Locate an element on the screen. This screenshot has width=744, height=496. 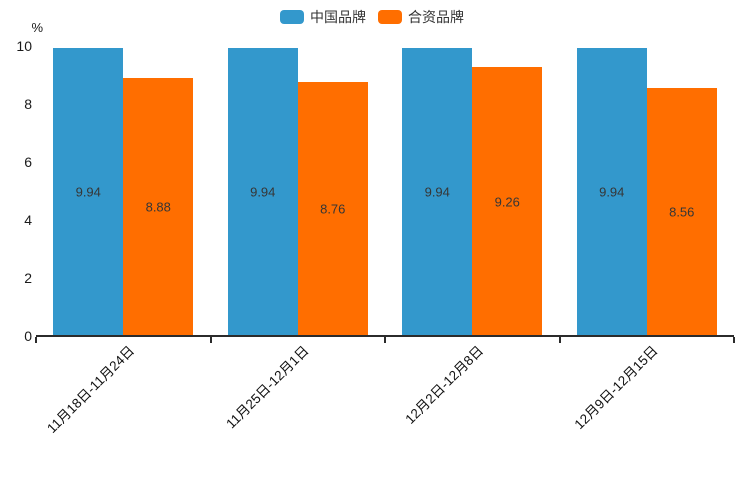
bar-joint-venture-brand: 8.88 is located at coordinates (158, 207).